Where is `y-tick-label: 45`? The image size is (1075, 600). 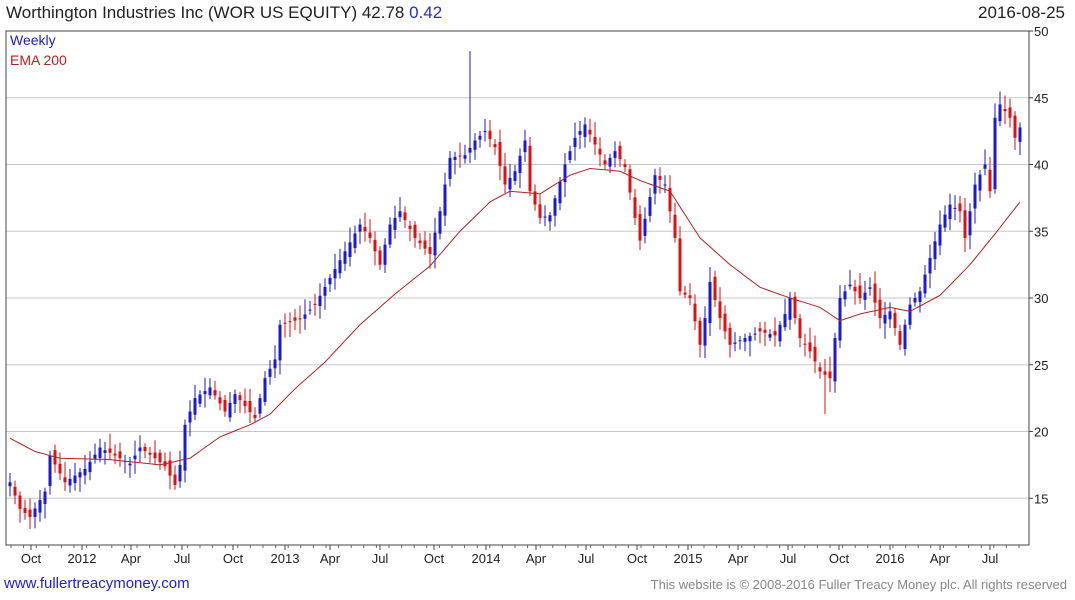 y-tick-label: 45 is located at coordinates (1041, 98).